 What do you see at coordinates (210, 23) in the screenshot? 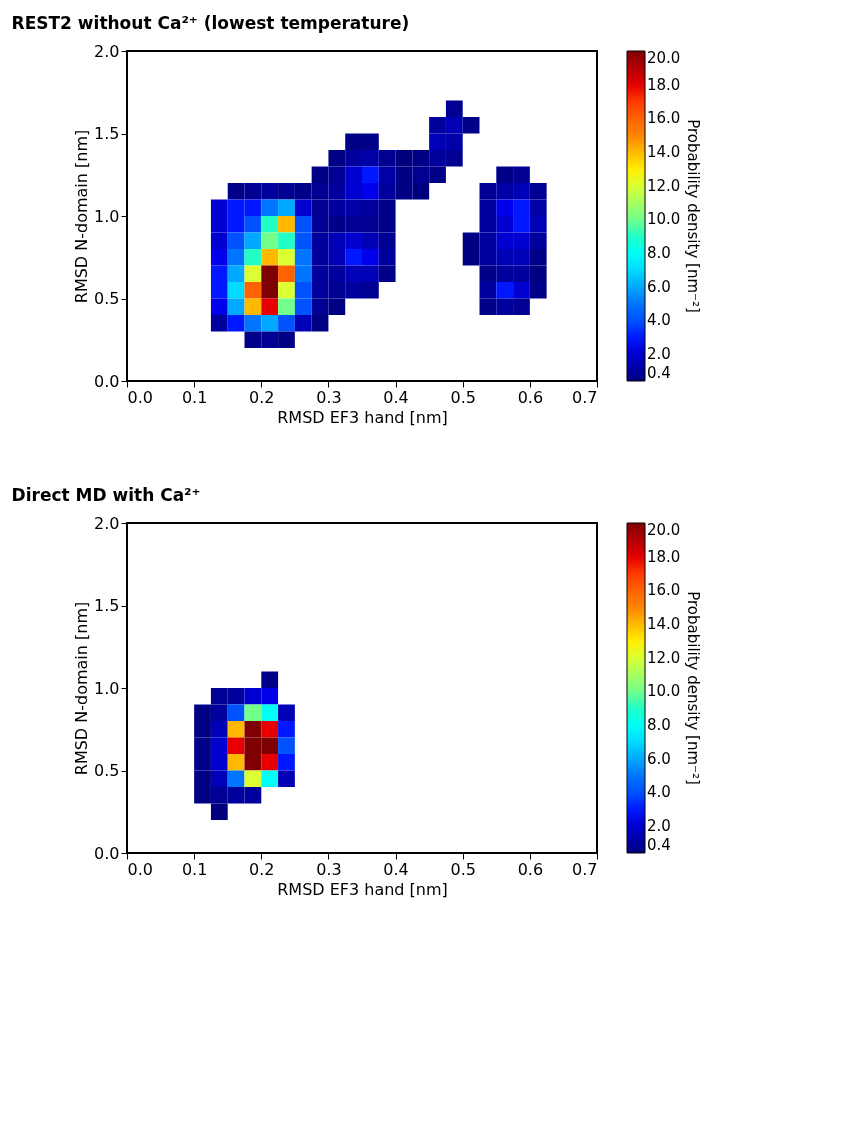
I see `chart-title: REST2 without Ca²⁺ (lowest temperature)` at bounding box center [210, 23].